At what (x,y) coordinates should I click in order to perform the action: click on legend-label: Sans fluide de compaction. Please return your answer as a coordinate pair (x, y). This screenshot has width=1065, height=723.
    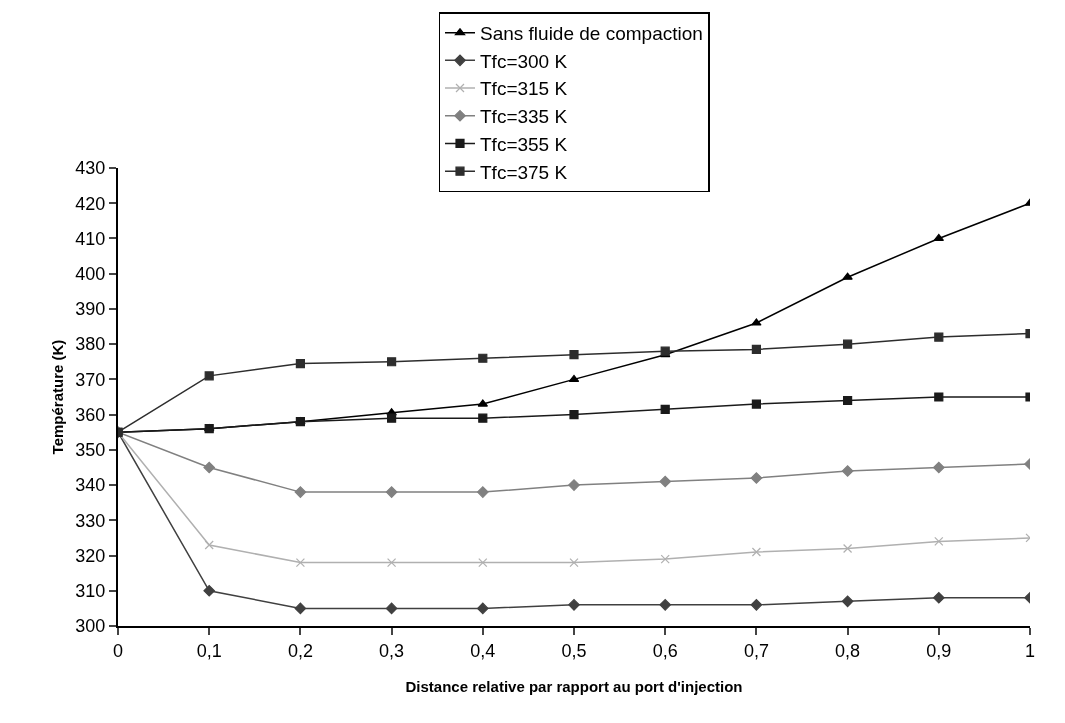
    Looking at the image, I should click on (591, 34).